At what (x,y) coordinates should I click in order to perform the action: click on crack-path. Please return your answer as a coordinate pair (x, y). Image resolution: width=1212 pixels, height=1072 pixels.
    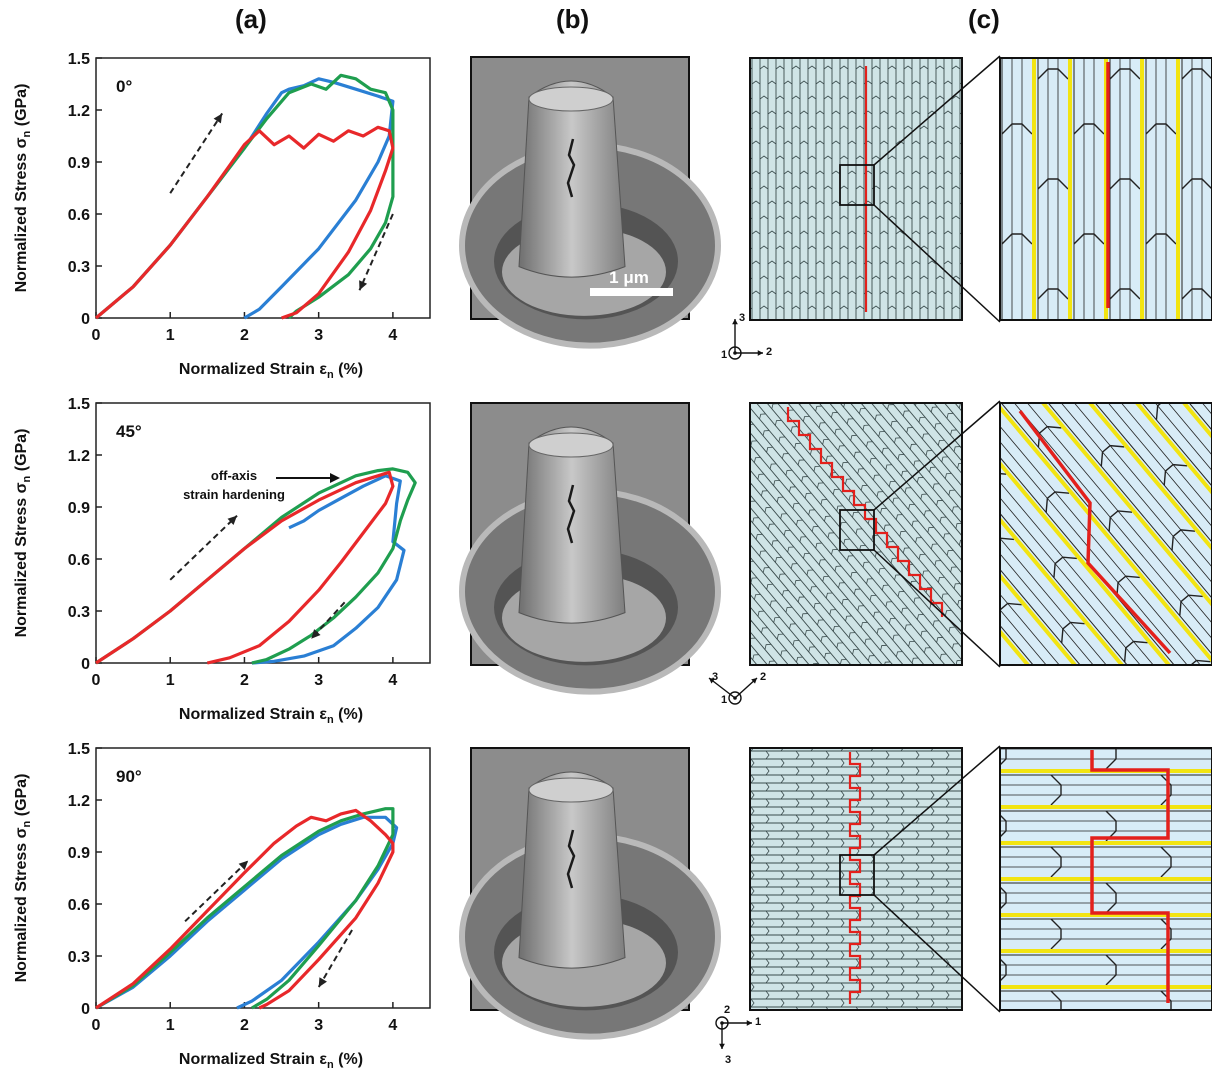
    Looking at the image, I should click on (865, 512).